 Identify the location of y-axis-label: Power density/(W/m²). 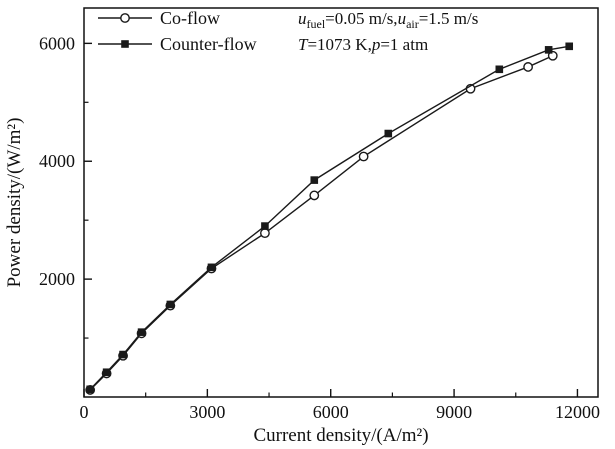
(14, 203).